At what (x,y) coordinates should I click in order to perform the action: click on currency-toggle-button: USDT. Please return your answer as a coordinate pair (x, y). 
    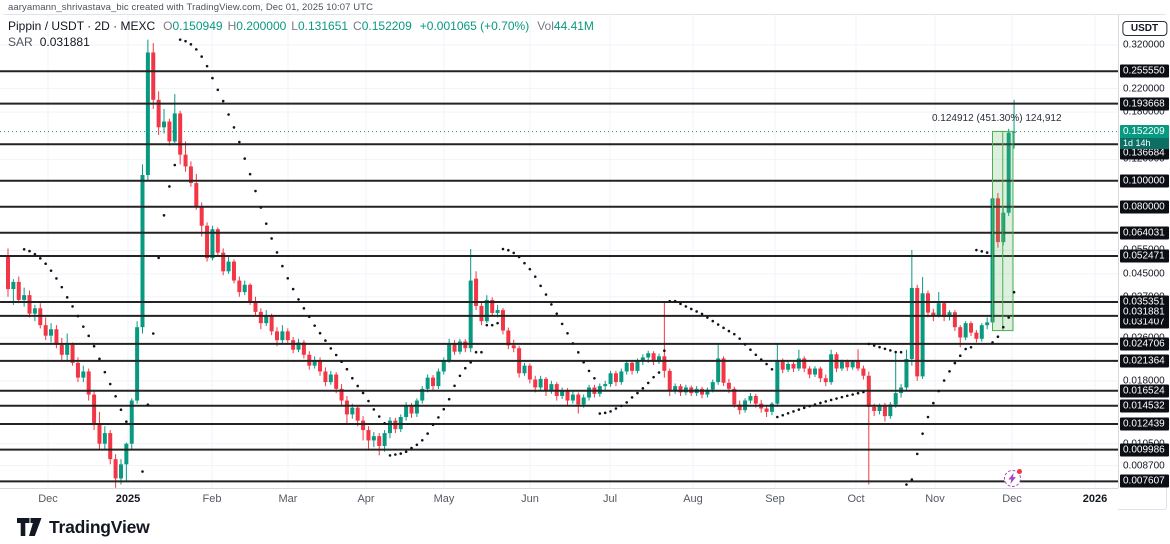
    Looking at the image, I should click on (1144, 28).